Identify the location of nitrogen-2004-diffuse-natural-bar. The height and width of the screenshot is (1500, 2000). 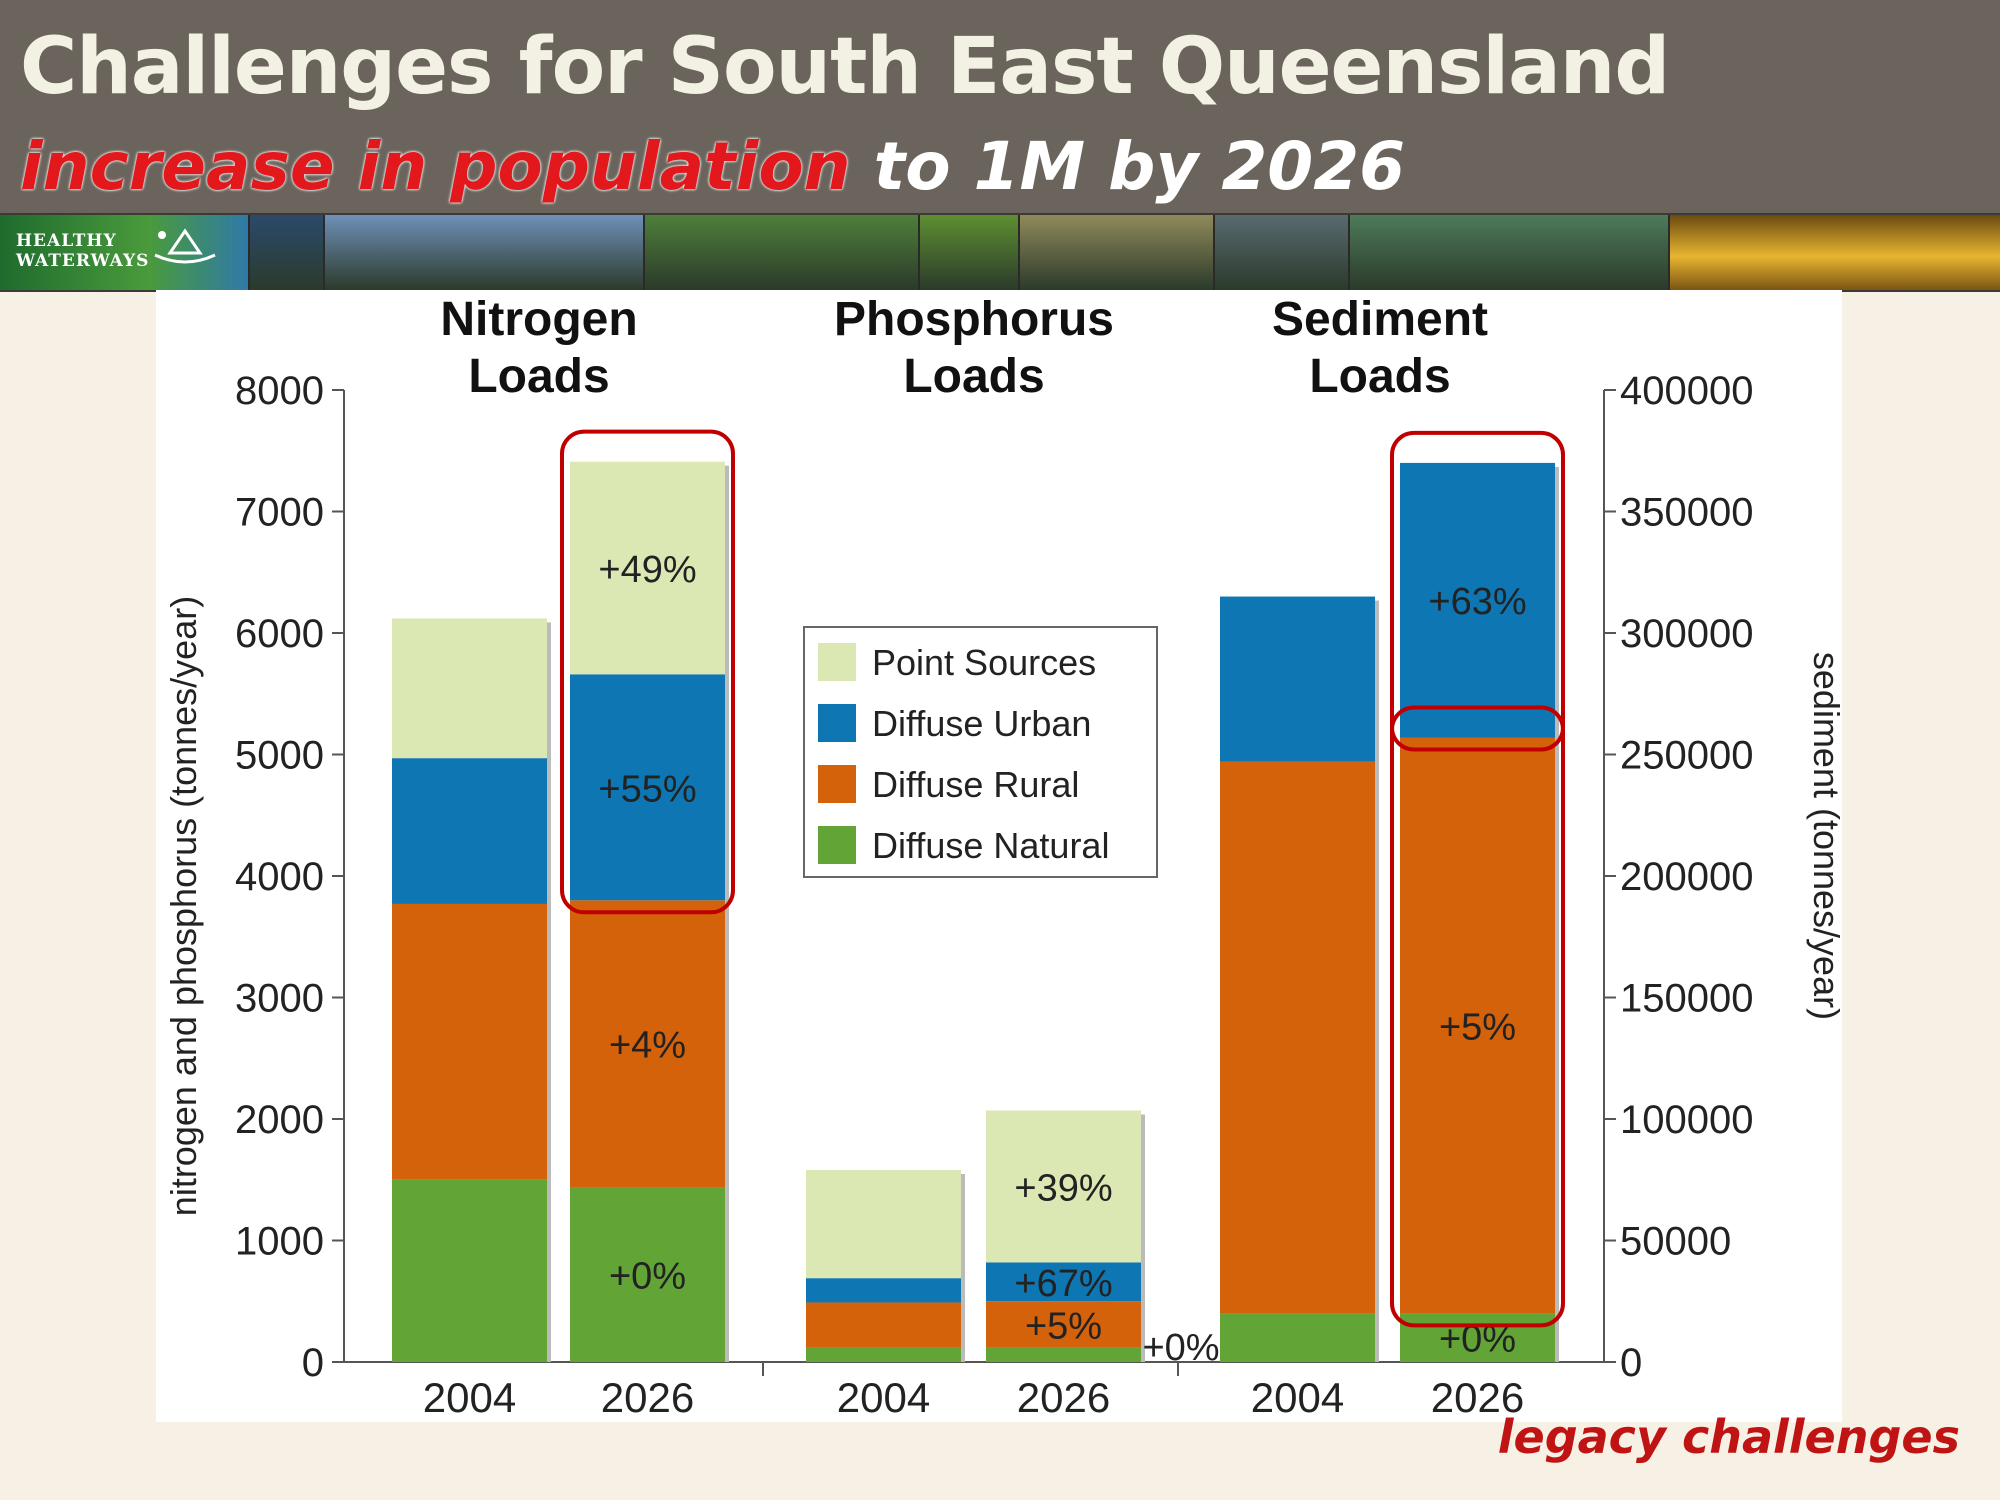
(469, 1270).